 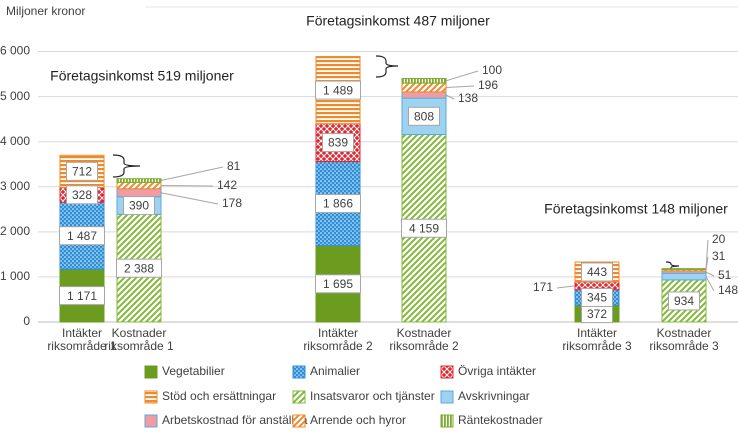 I want to click on x-tick-label: Intäkter riksområde 2, so click(x=338, y=339).